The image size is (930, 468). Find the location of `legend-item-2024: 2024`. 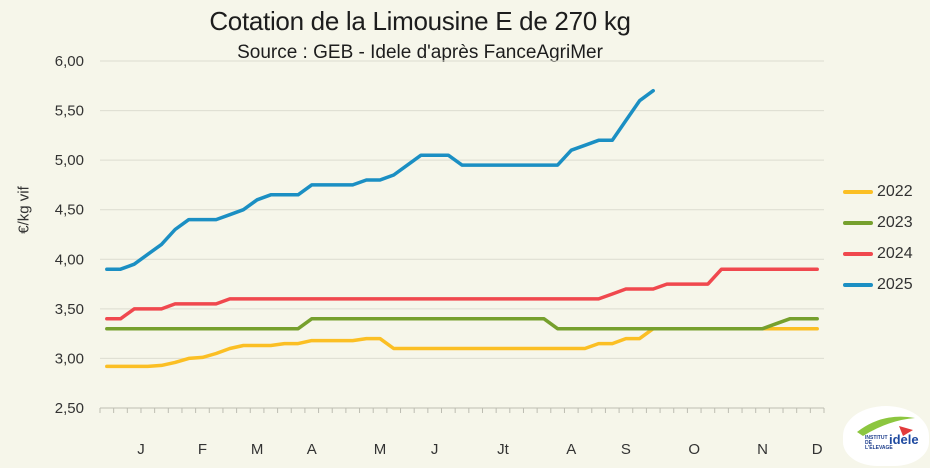

legend-item-2024: 2024 is located at coordinates (878, 253).